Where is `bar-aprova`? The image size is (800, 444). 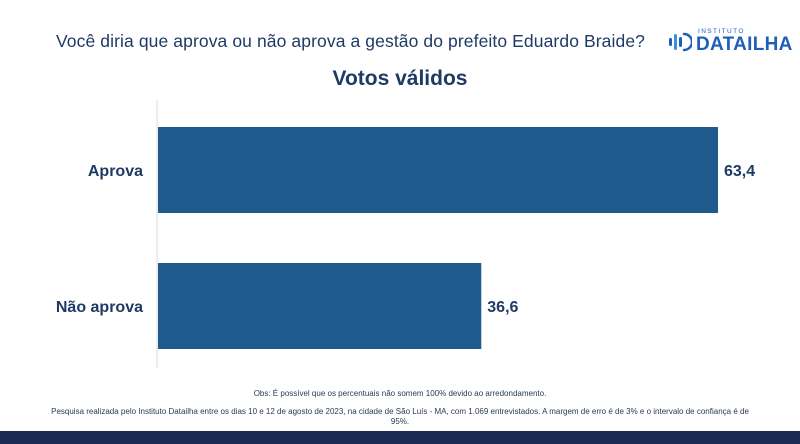 bar-aprova is located at coordinates (438, 170).